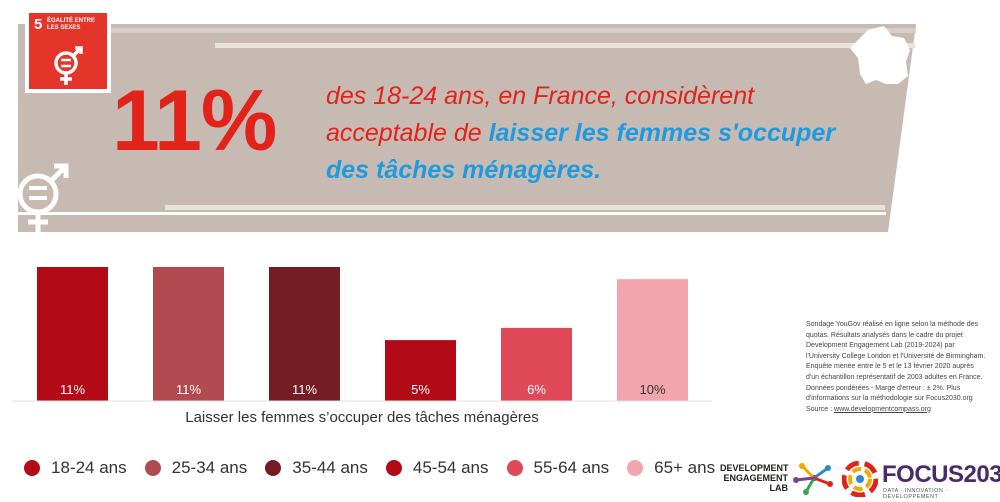 The image size is (1000, 502). I want to click on legend-item: 25-34 ans, so click(196, 468).